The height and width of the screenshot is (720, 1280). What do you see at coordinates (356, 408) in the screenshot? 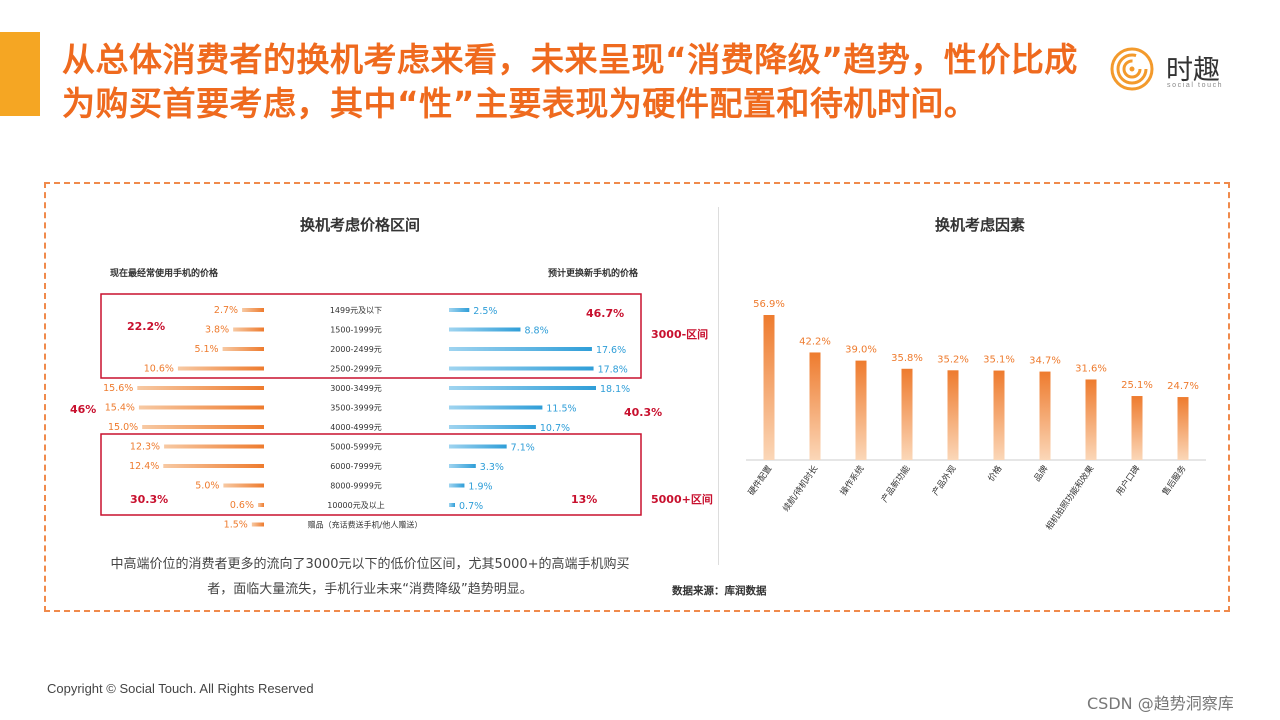
I see `price-category-label: 3500-3999元` at bounding box center [356, 408].